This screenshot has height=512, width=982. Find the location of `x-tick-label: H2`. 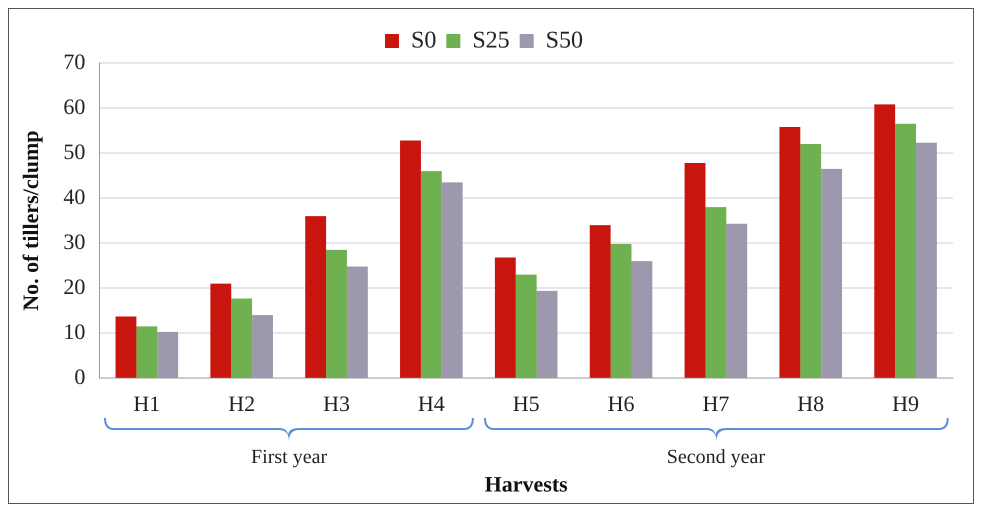

x-tick-label: H2 is located at coordinates (242, 403).